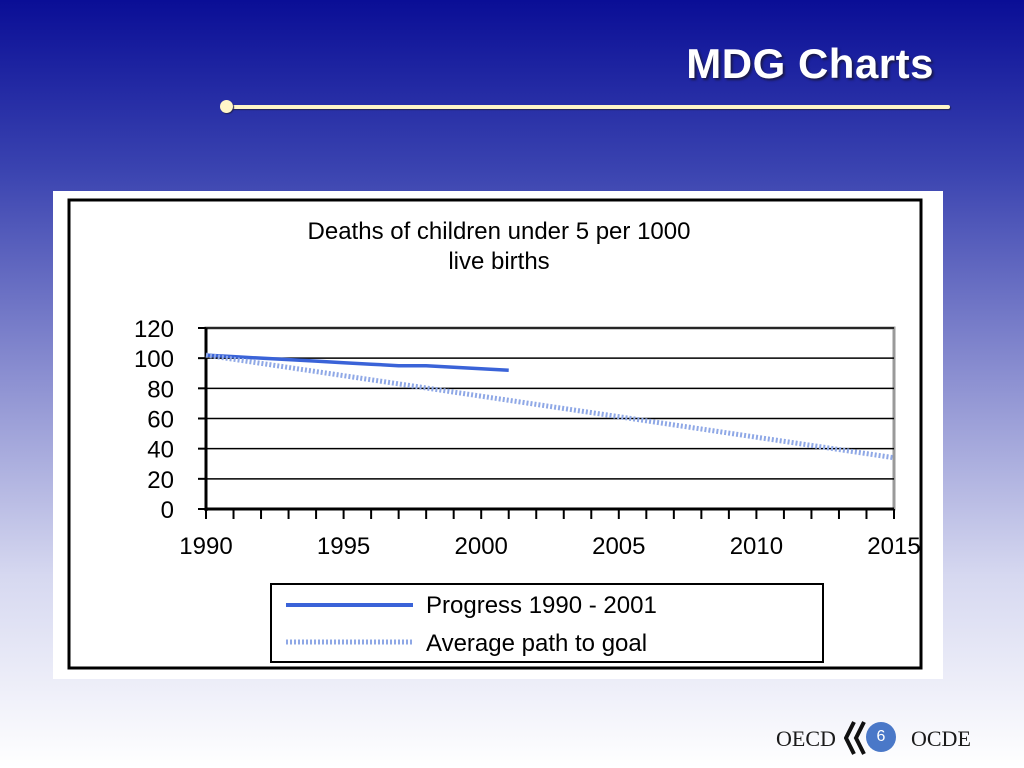  I want to click on oecd-logo: OECD 6 OCDE, so click(880, 738).